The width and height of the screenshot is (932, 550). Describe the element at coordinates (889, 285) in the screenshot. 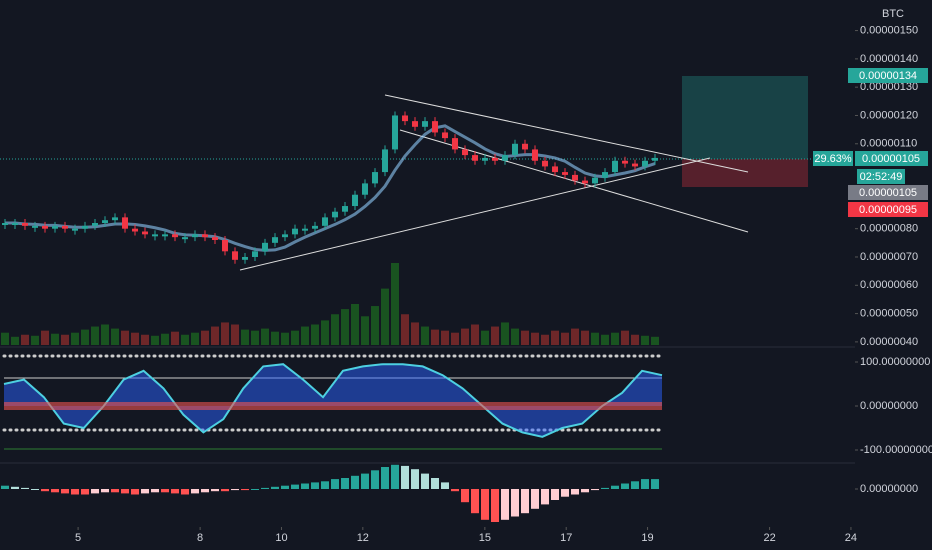

I see `y-tick-label: 0.00000060` at that location.